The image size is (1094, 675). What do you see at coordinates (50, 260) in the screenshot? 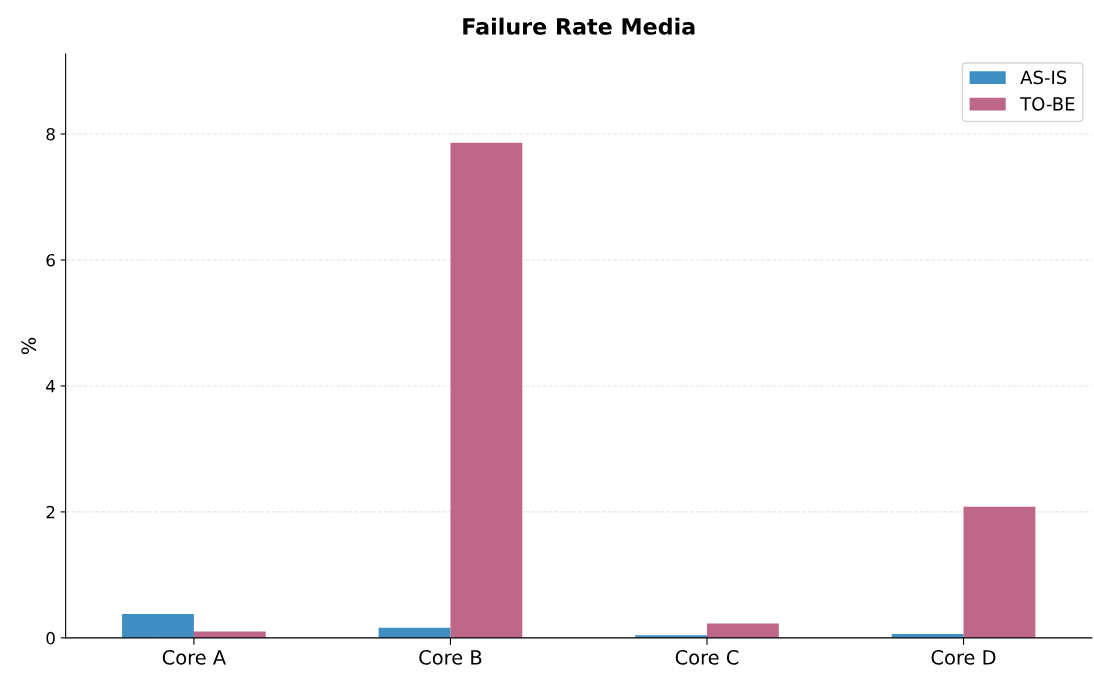
I see `y-tick-label: 6` at bounding box center [50, 260].